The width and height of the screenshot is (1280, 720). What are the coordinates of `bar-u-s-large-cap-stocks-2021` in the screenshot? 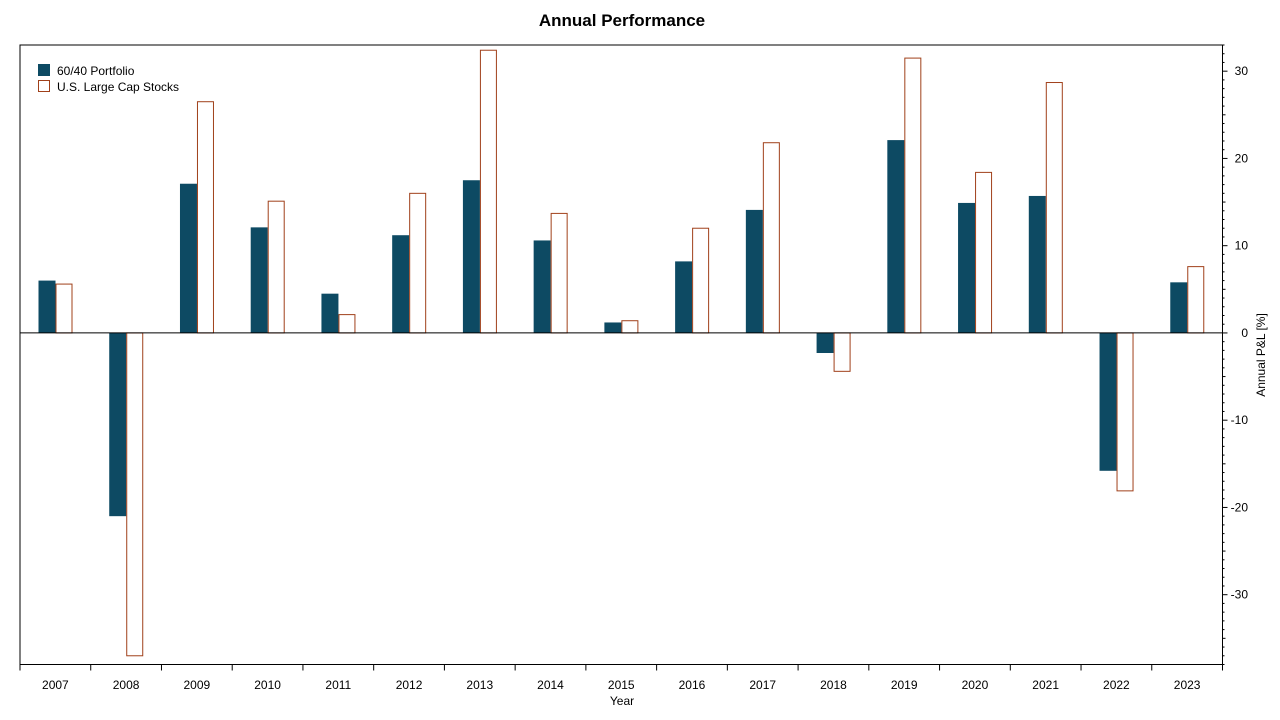 It's located at (1054, 208).